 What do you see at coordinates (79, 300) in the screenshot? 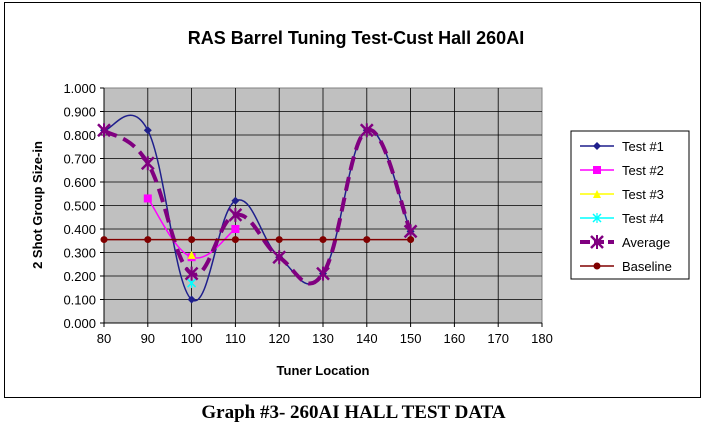
I see `y-tick-label: 0.100` at bounding box center [79, 300].